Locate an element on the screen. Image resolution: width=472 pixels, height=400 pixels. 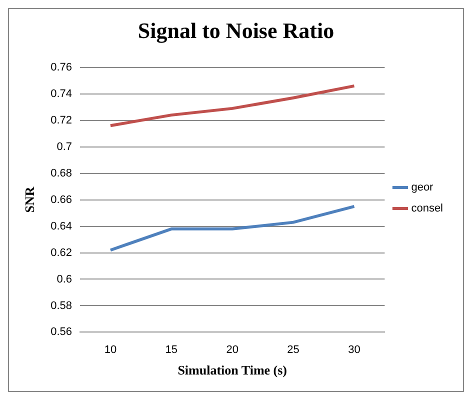
y-tick-label: 0.56 is located at coordinates (61, 332).